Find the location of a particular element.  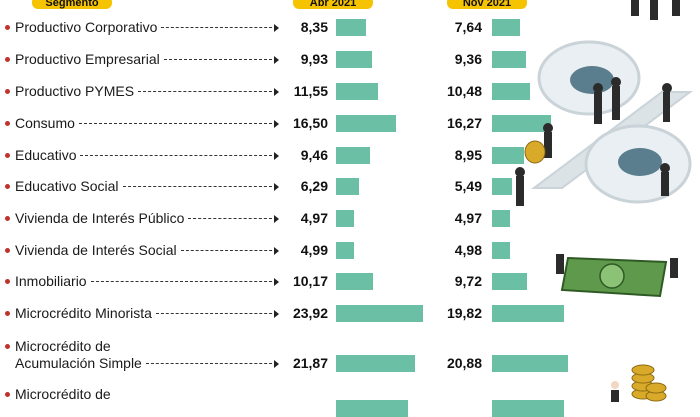

value-nov-2021: 20,88 is located at coordinates (464, 363).